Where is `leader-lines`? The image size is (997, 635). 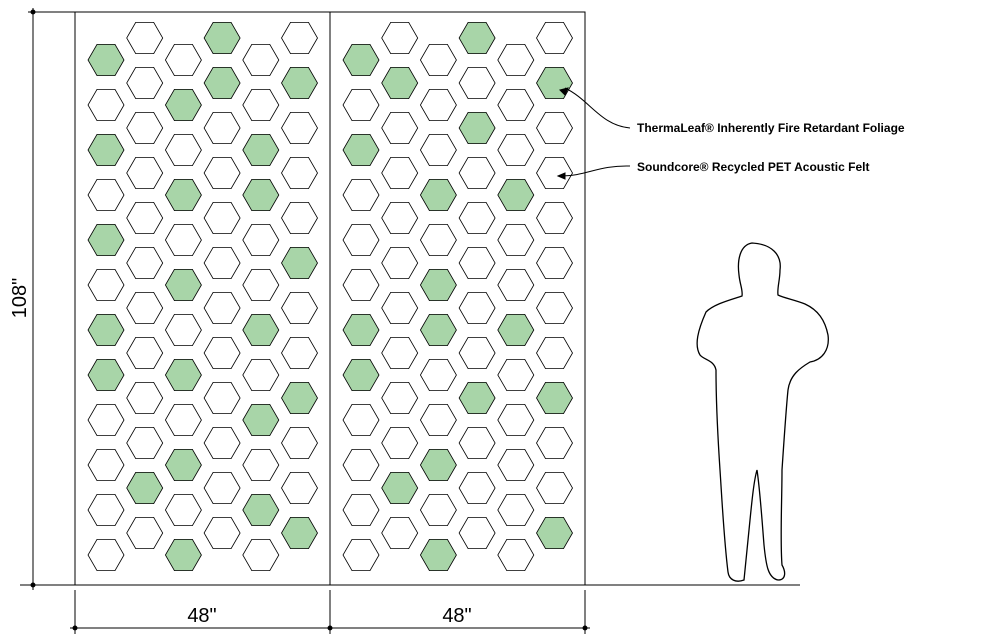 leader-lines is located at coordinates (593, 133).